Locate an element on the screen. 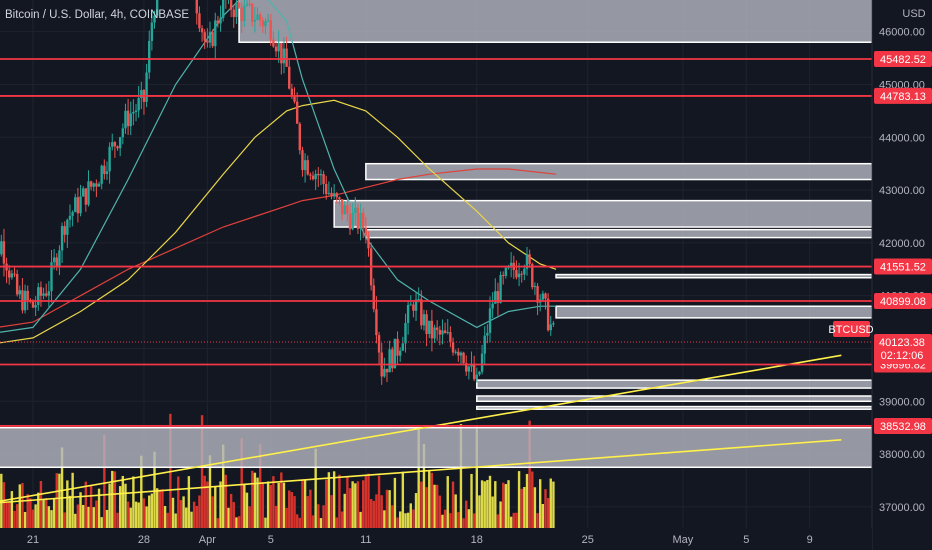 The height and width of the screenshot is (550, 932). x-tick-label: 28 is located at coordinates (144, 540).